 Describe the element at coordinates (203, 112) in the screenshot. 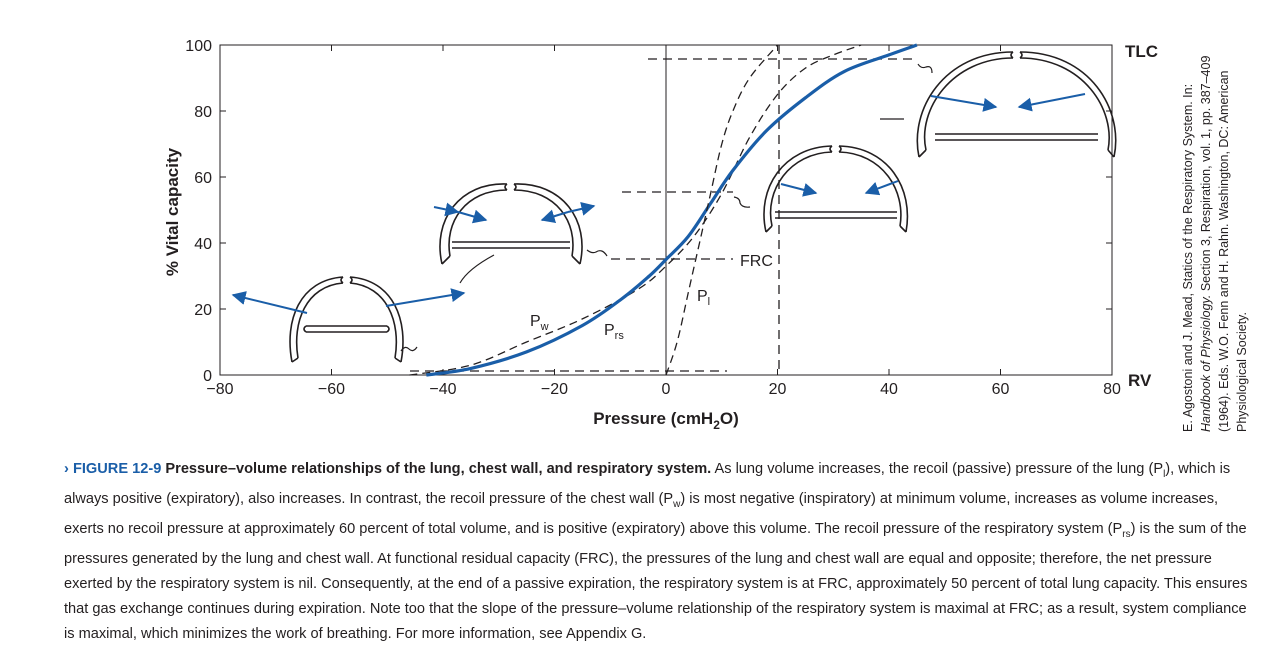

I see `y-tick-label: 80` at that location.